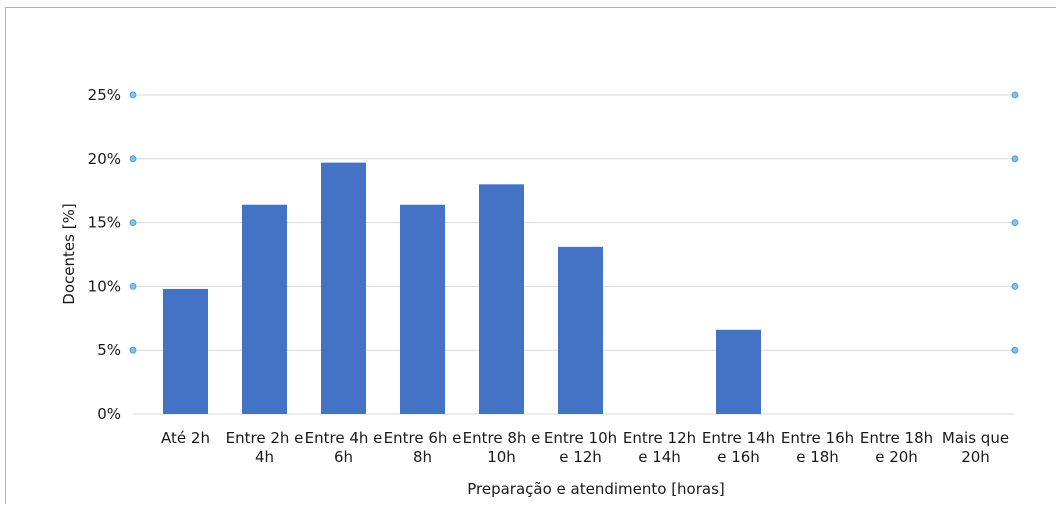 This screenshot has width=1058, height=506. What do you see at coordinates (659, 447) in the screenshot?
I see `x-tick-label: Entre 12h e 14h` at bounding box center [659, 447].